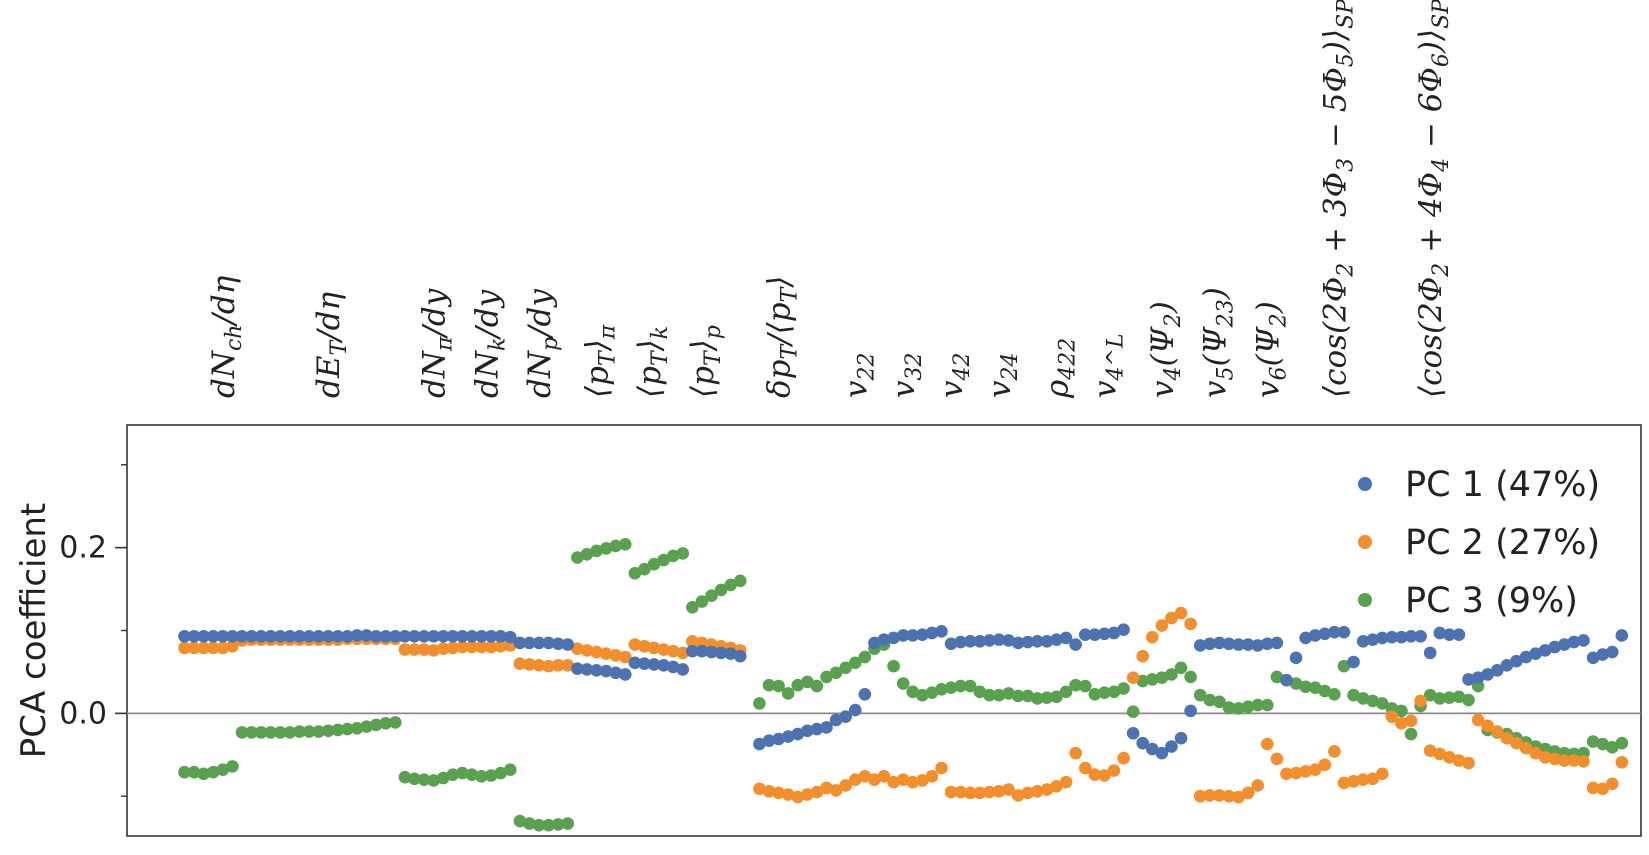  I want to click on observable-label-15: v4(Ψ2), so click(1165, 349).